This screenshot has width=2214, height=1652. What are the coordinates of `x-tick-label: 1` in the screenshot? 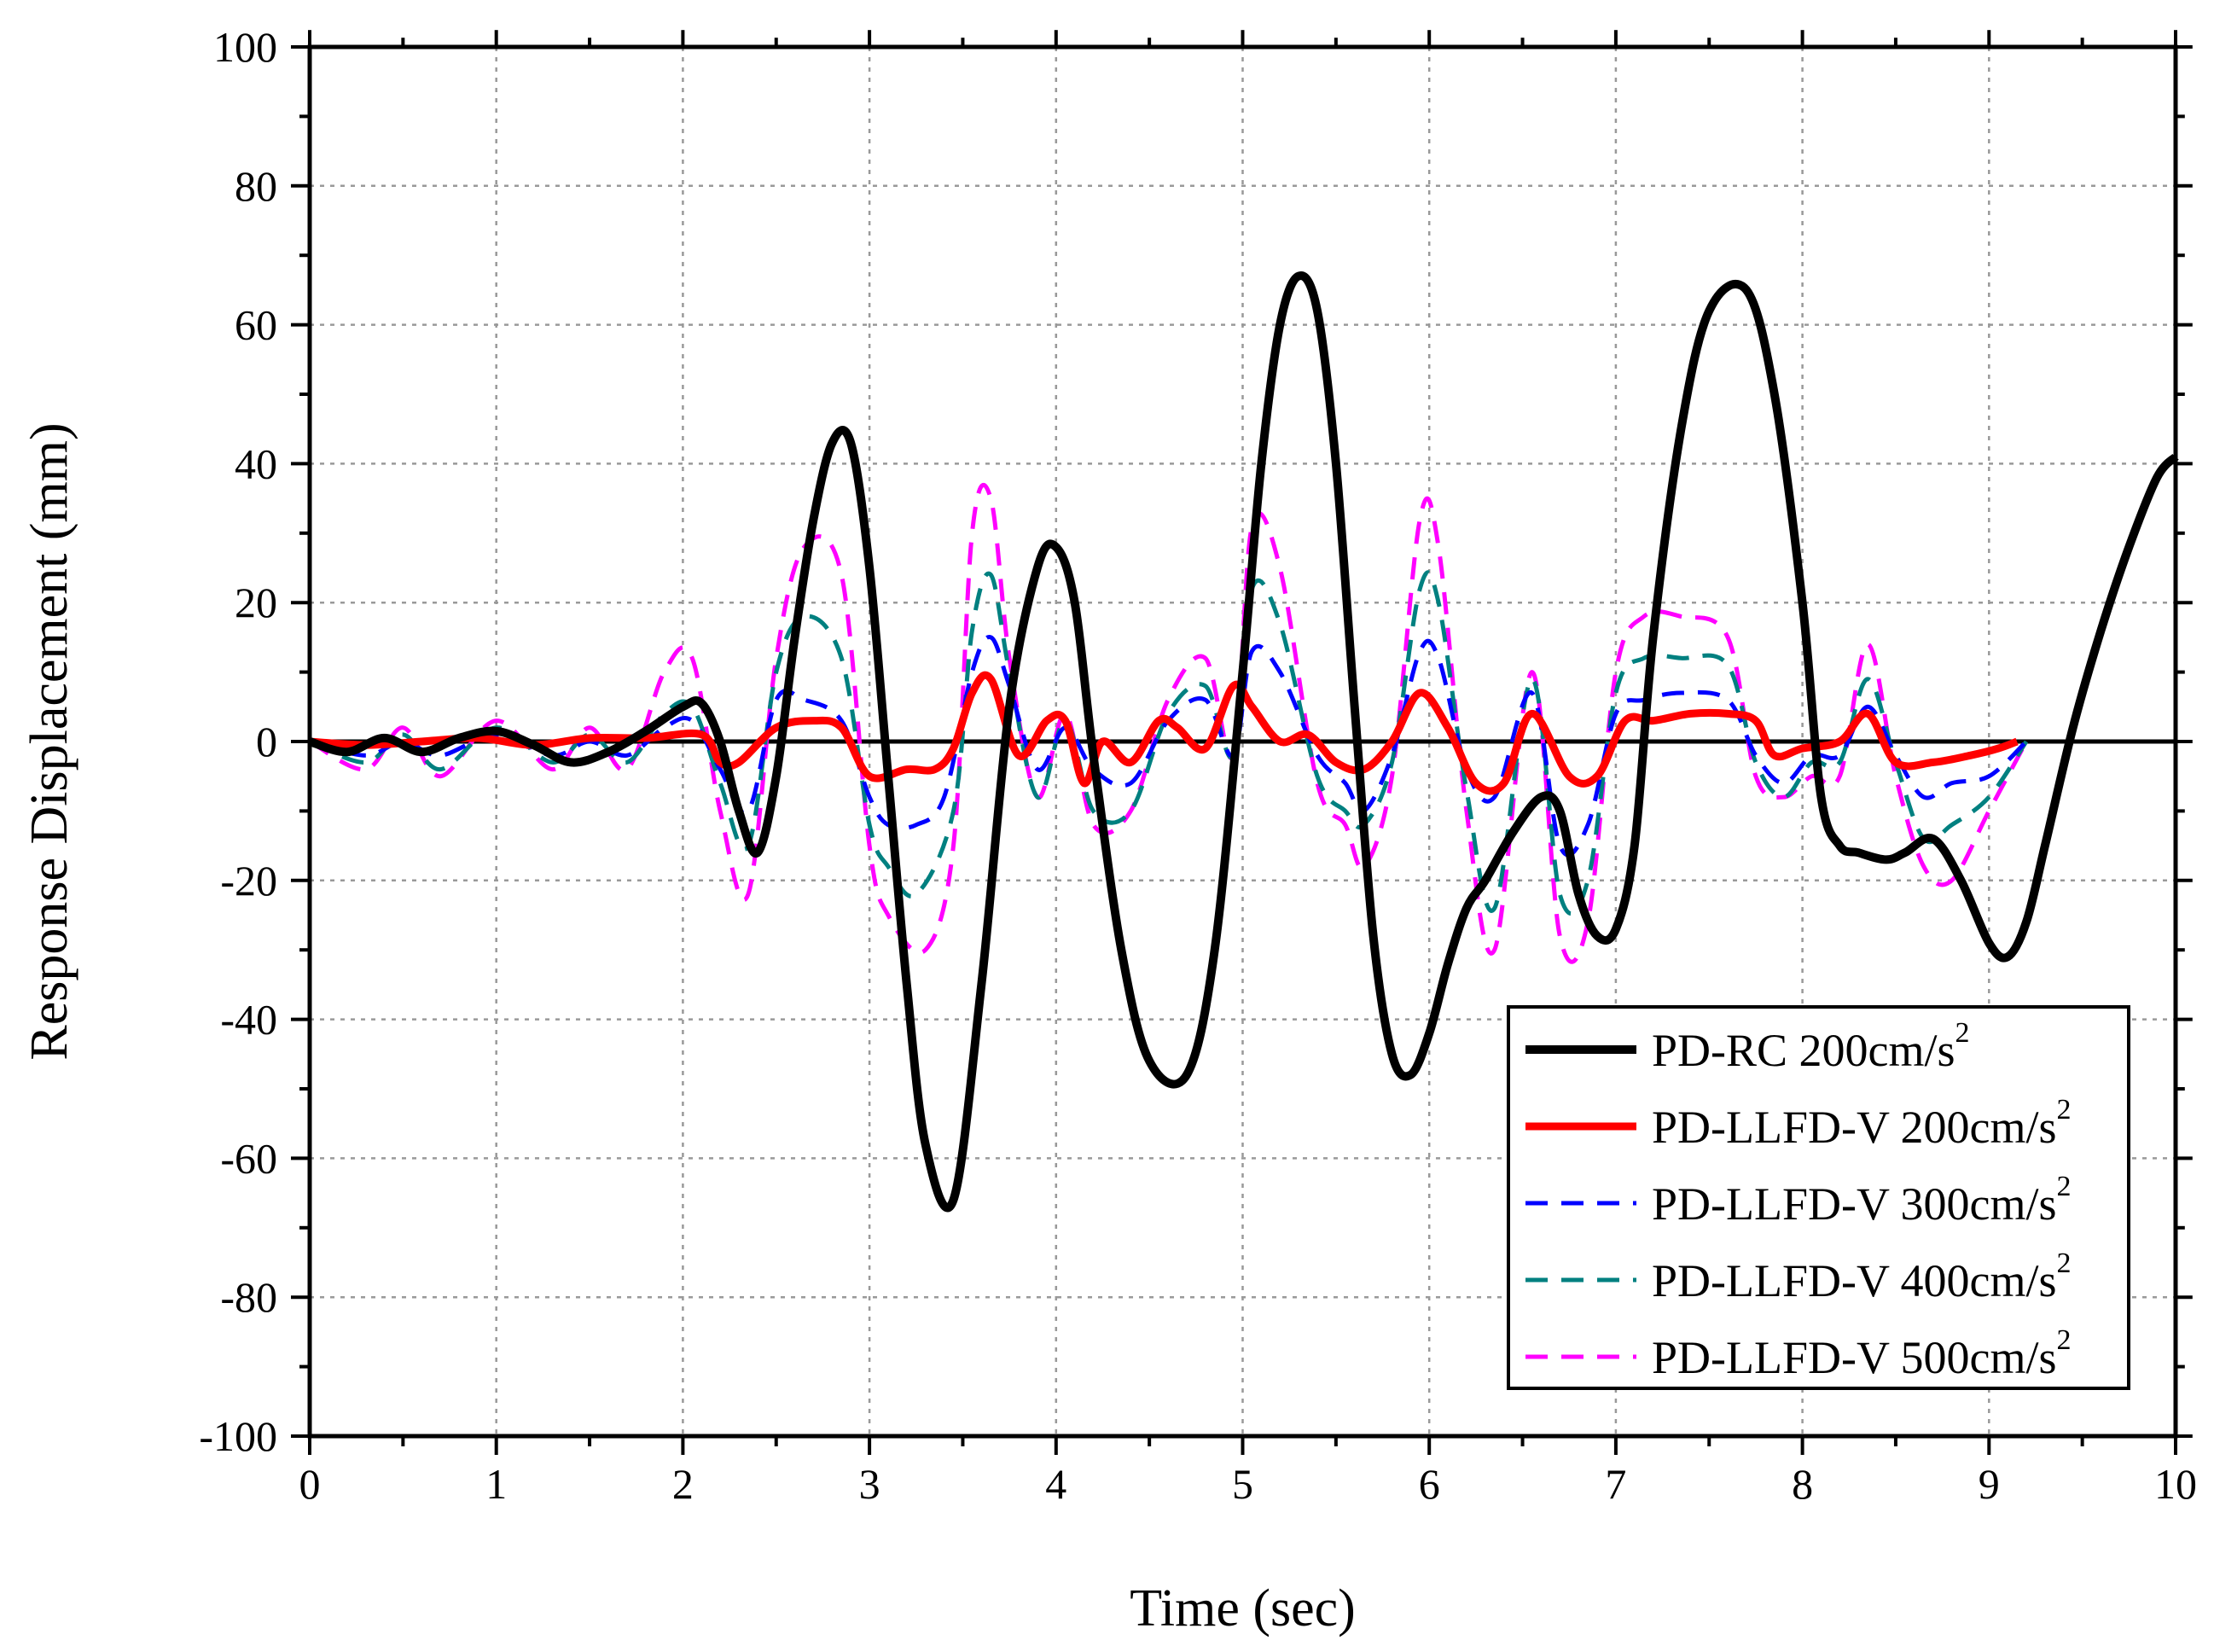 It's located at (496, 1484).